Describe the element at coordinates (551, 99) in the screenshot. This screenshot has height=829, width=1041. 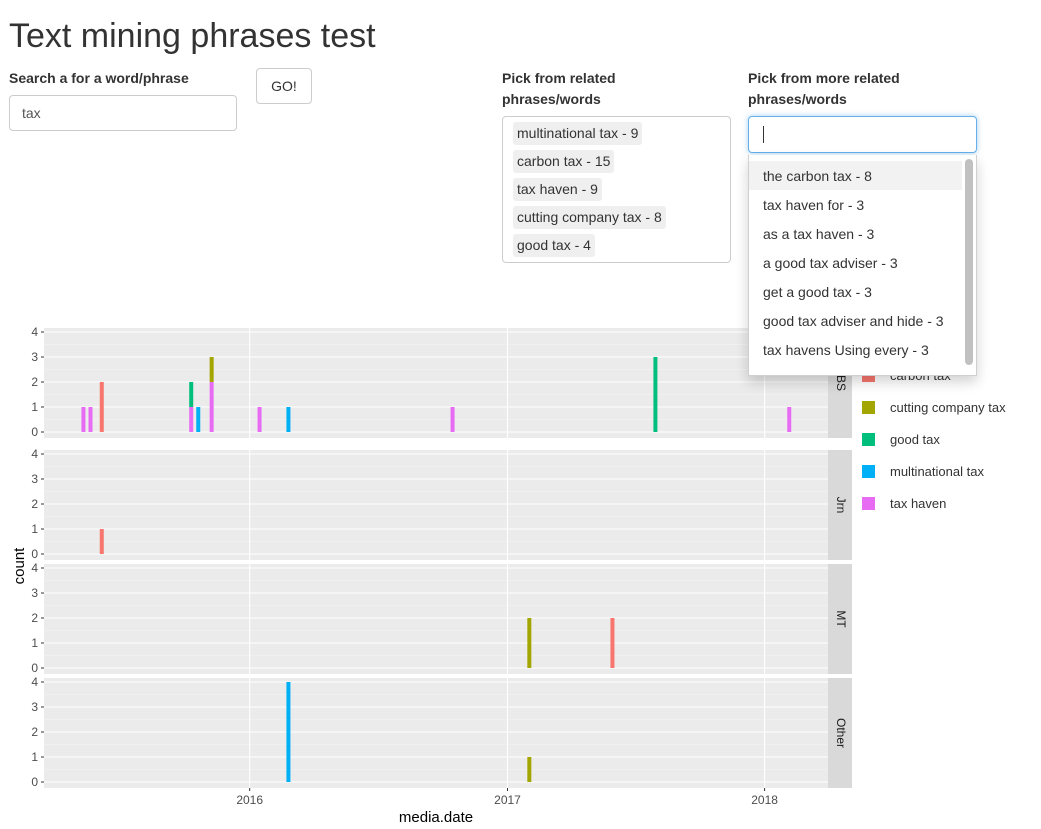
I see `related-label-line2: phrases/words` at that location.